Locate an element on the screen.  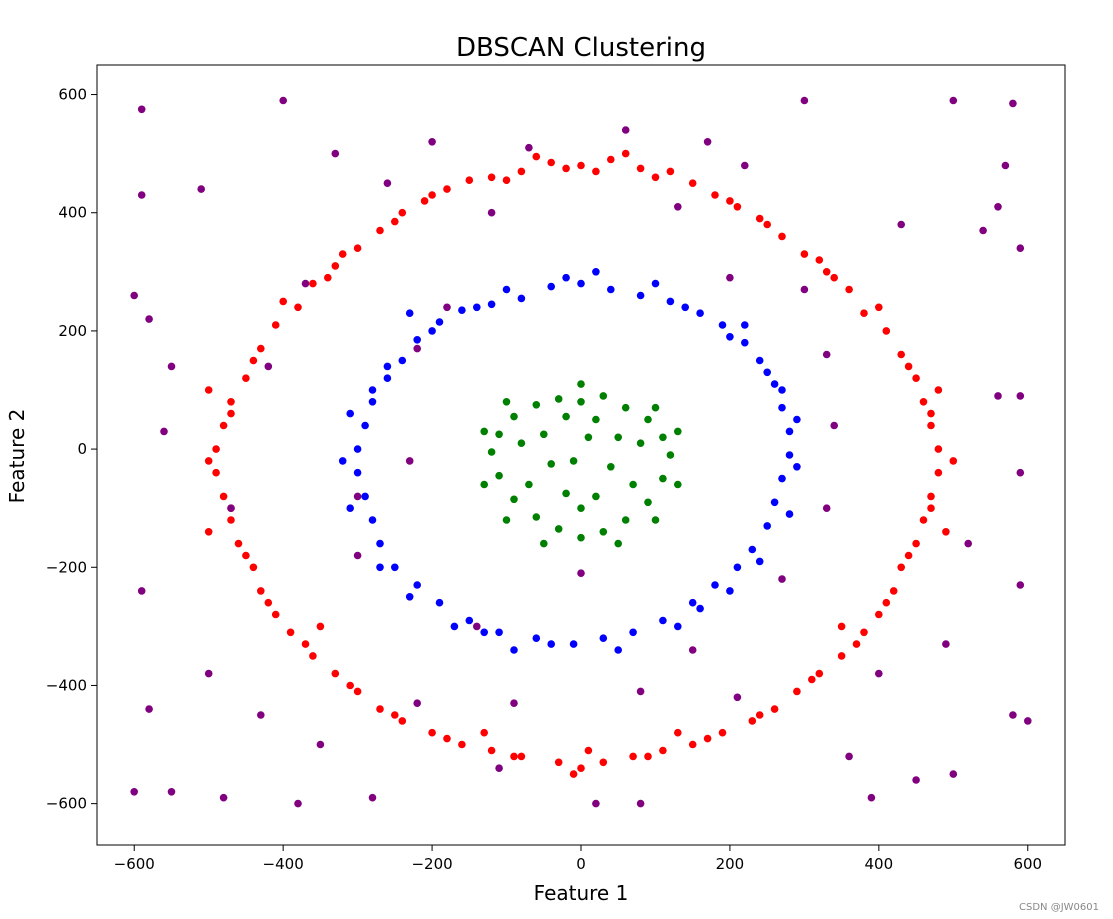
x-tick-label: −600 is located at coordinates (134, 864).